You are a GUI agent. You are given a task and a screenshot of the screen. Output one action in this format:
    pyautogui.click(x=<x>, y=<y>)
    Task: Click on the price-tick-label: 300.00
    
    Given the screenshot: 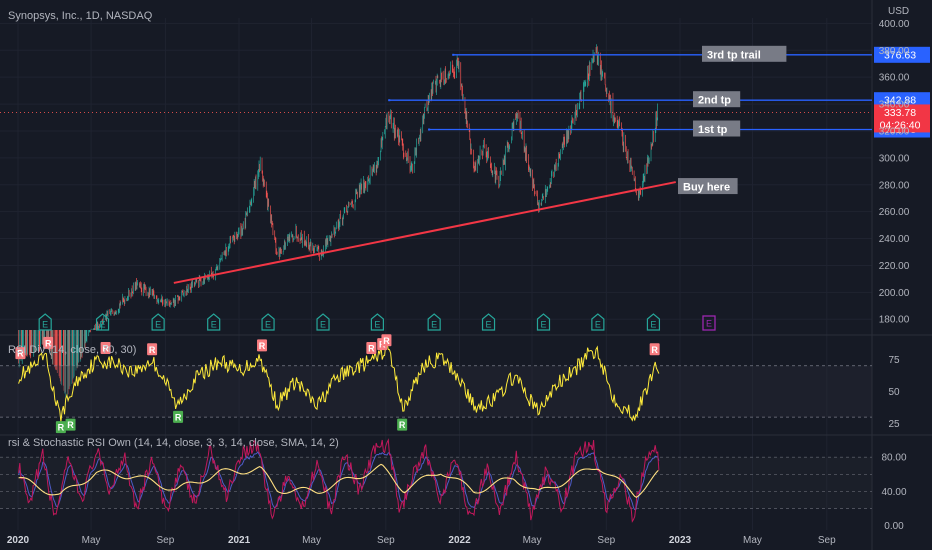 What is the action you would take?
    pyautogui.click(x=894, y=158)
    